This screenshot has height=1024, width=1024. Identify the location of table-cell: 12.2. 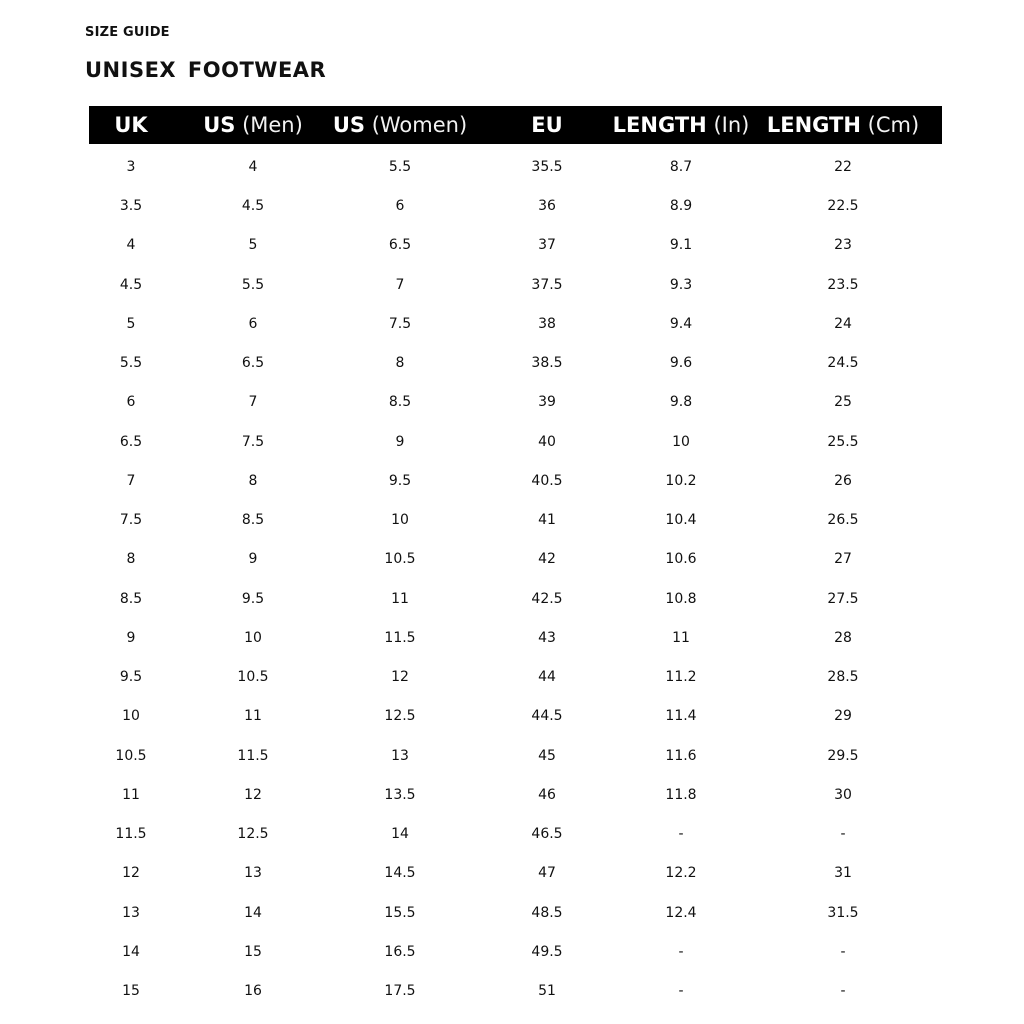
(681, 873).